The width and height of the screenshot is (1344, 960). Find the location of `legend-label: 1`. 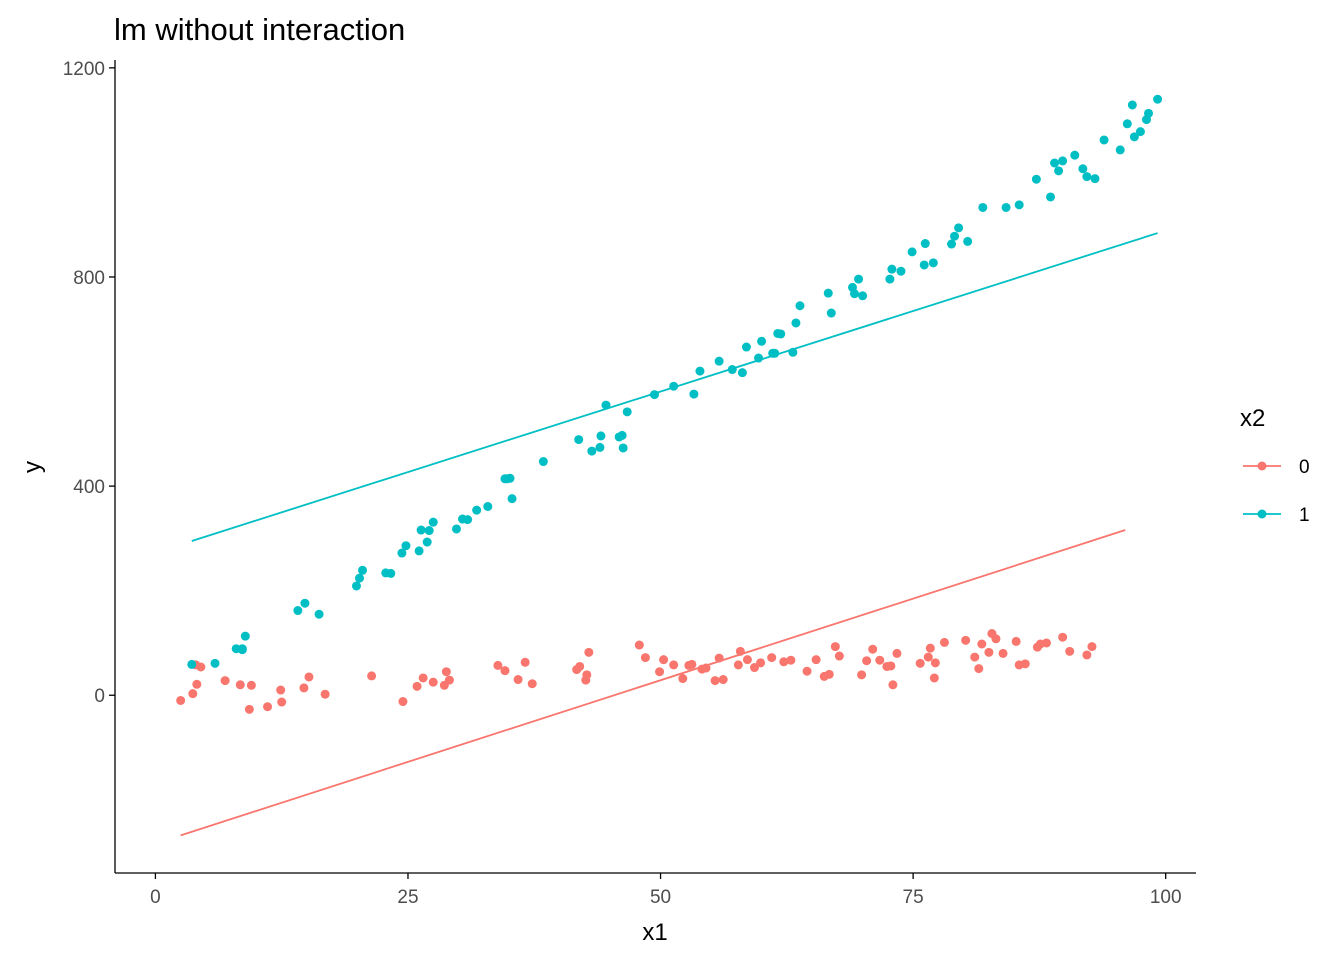

legend-label: 1 is located at coordinates (1304, 515).